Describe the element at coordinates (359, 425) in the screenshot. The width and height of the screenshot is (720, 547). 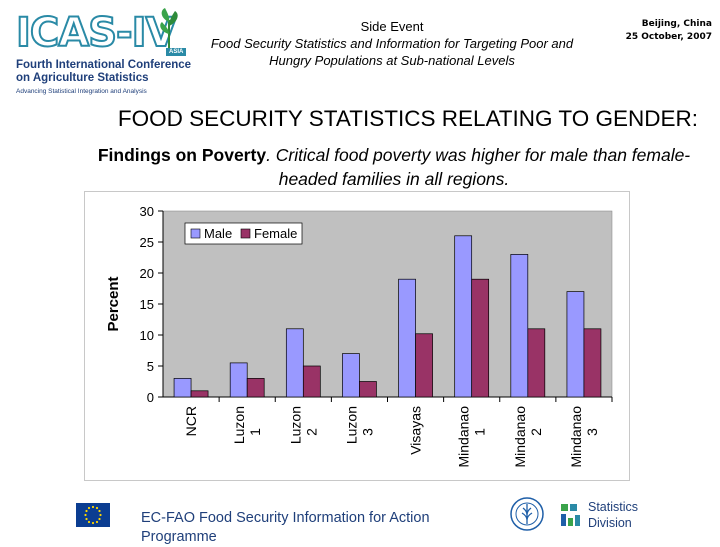
I see `x-tick-label: Luzon3` at that location.